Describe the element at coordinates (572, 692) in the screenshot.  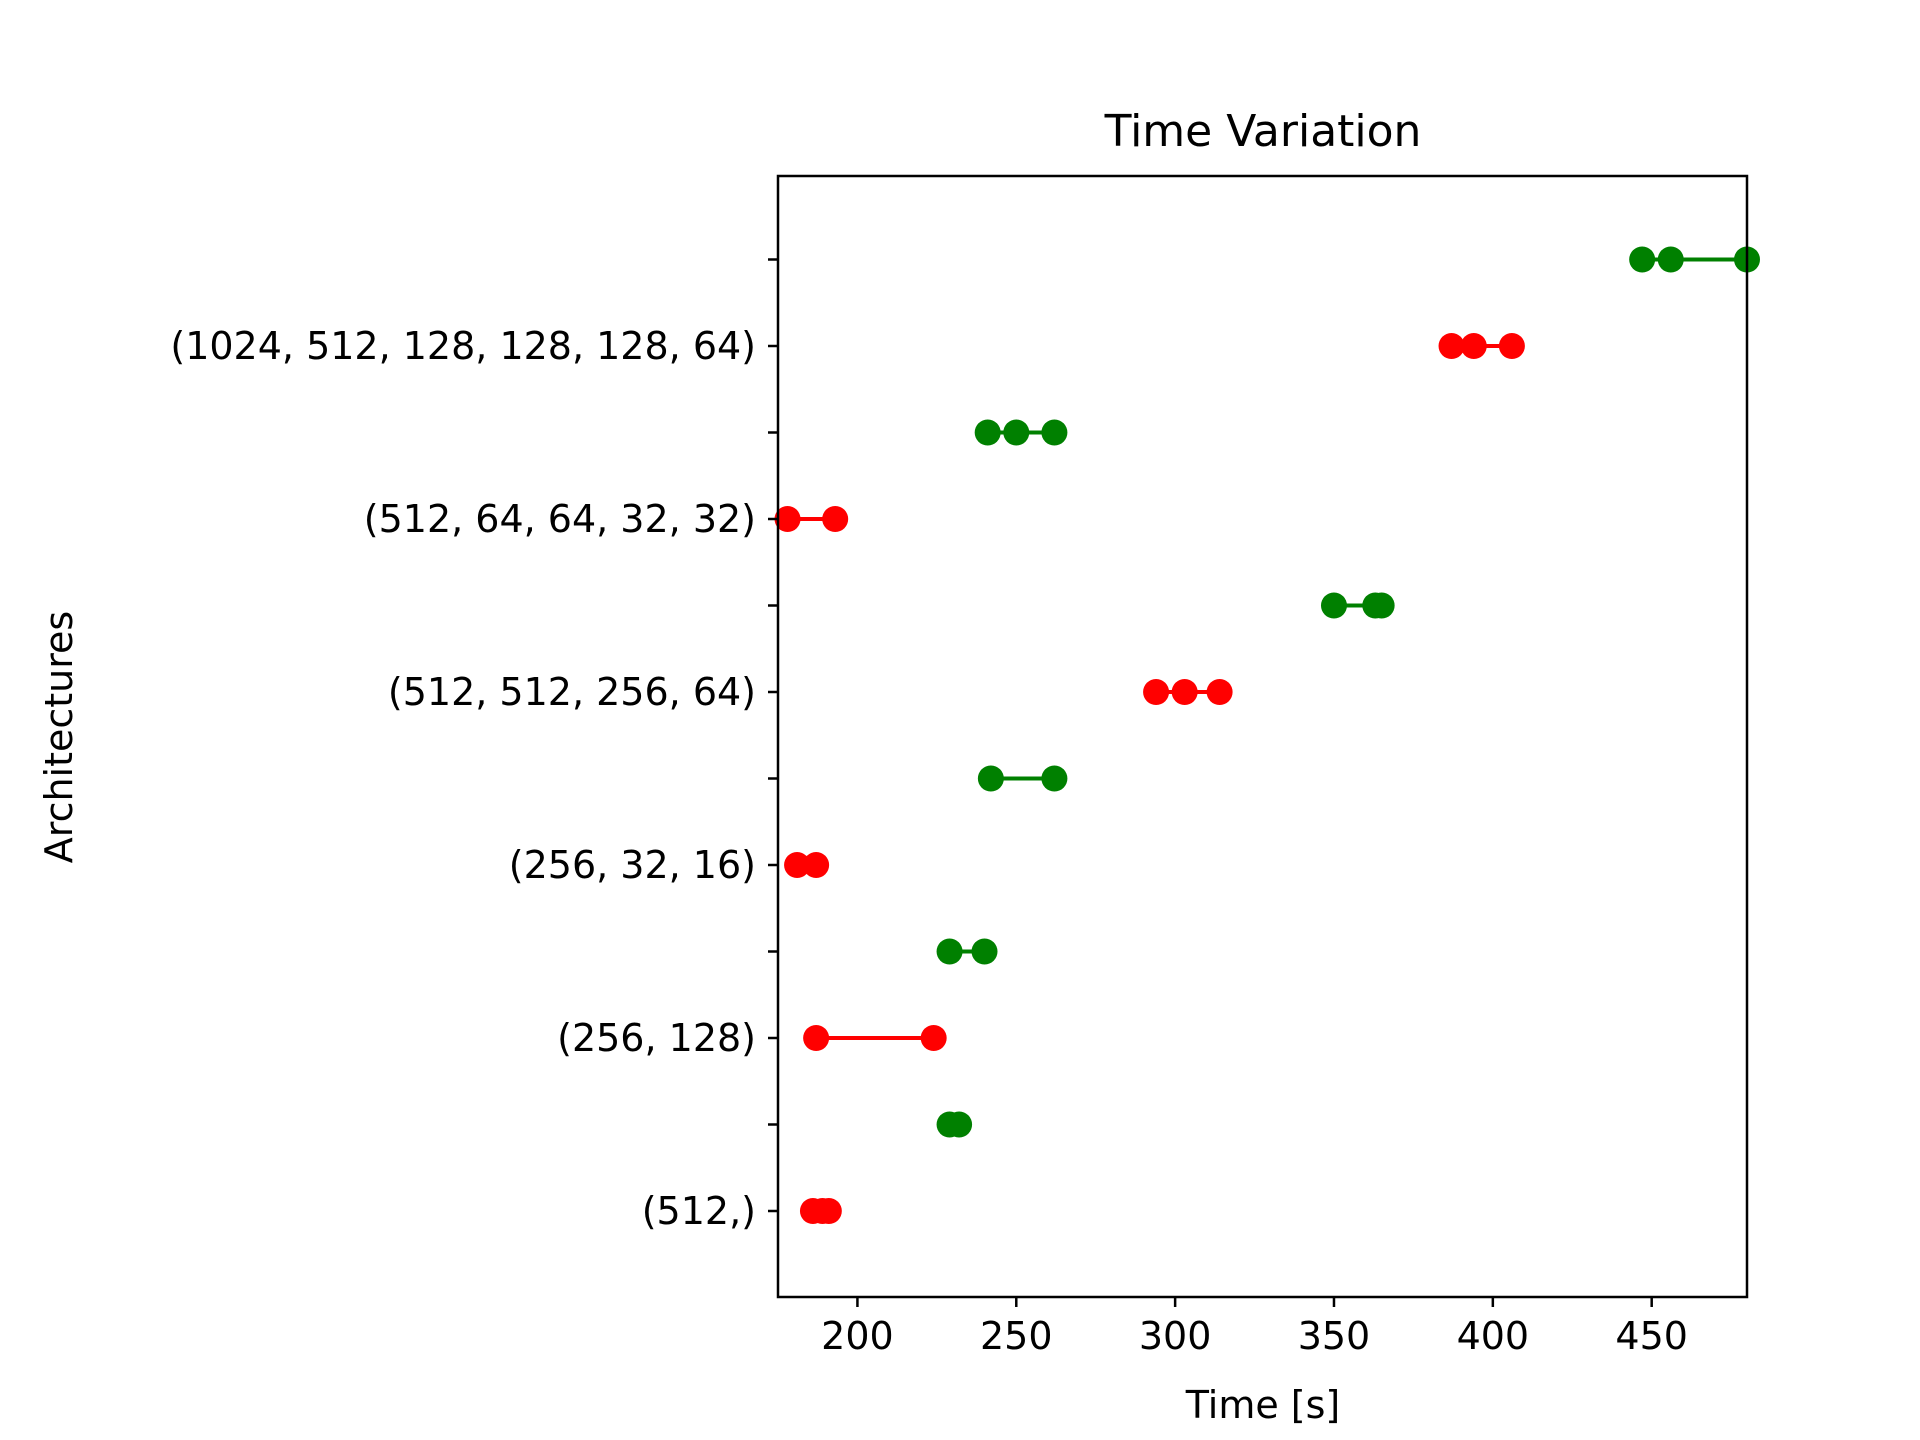
I see `y-tick-label: (512, 512, 256, 64)` at that location.